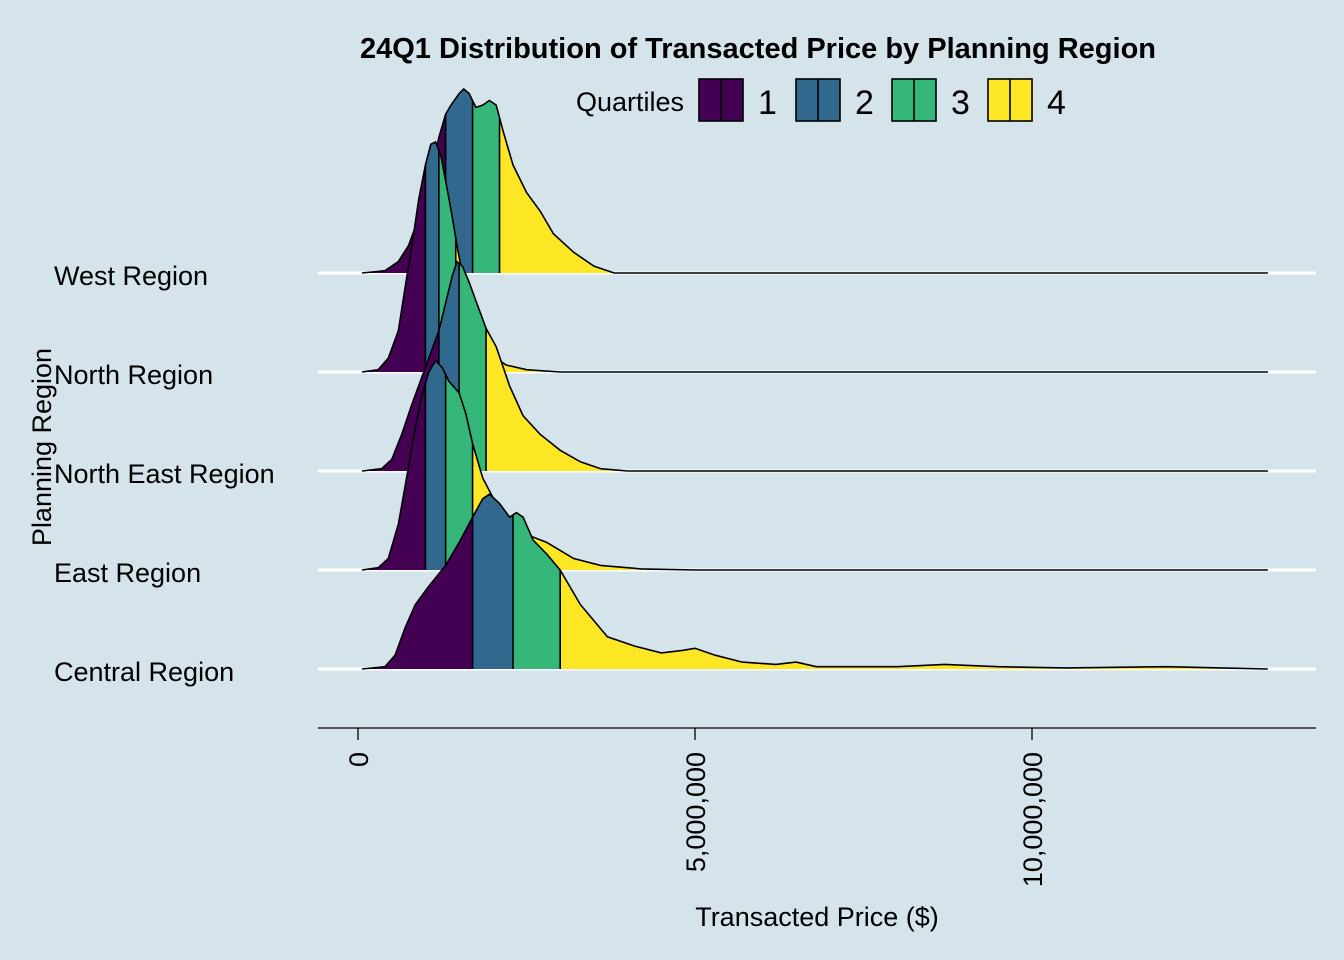 This screenshot has height=960, width=1344. I want to click on legend-item-2: 2, so click(834, 100).